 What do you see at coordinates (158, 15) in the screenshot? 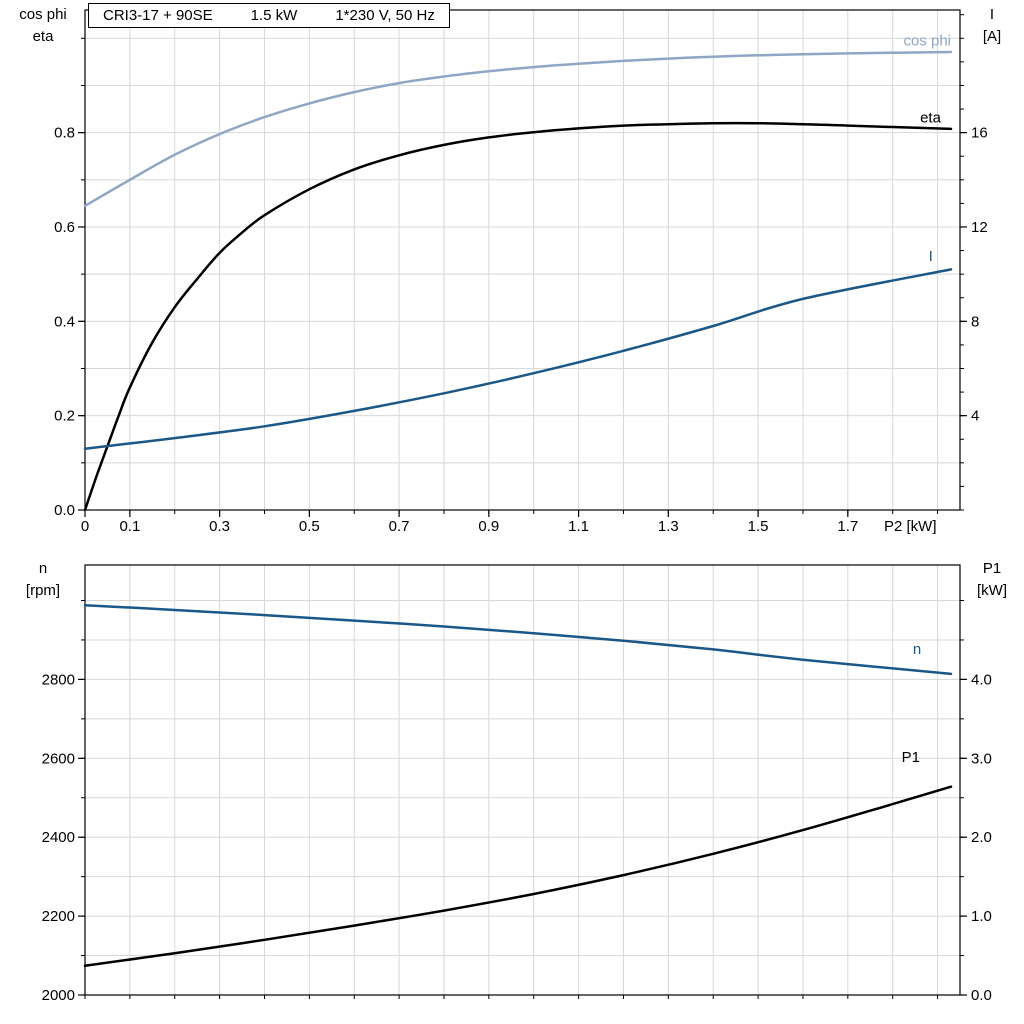
I see `title-part-pump-model: CRI3-17 + 90SE` at bounding box center [158, 15].